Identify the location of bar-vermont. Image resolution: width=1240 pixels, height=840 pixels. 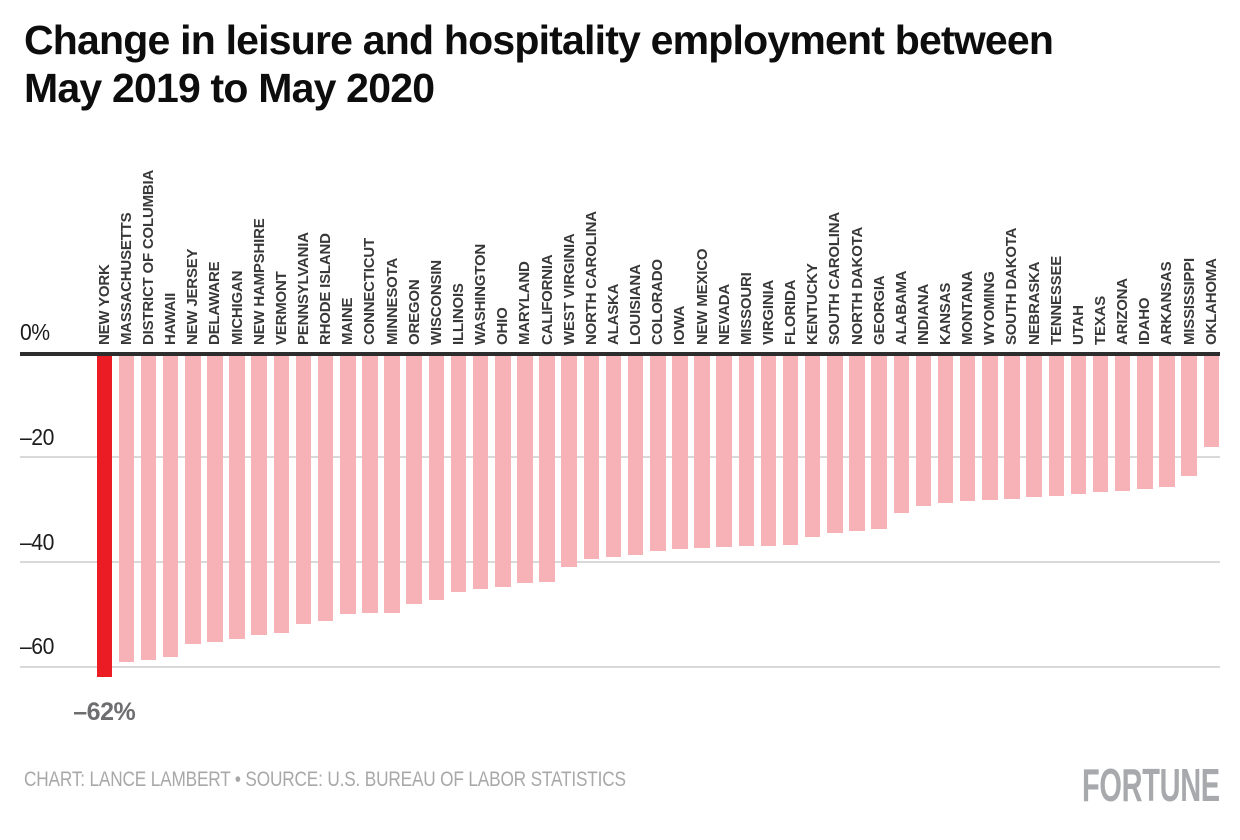
(281, 495).